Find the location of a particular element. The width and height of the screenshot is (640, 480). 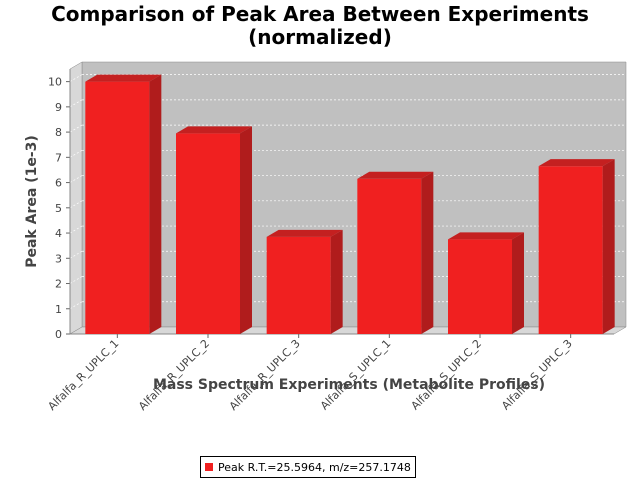

x-tick-label: Alfalfa_R_UPLC_2 is located at coordinates (174, 375).